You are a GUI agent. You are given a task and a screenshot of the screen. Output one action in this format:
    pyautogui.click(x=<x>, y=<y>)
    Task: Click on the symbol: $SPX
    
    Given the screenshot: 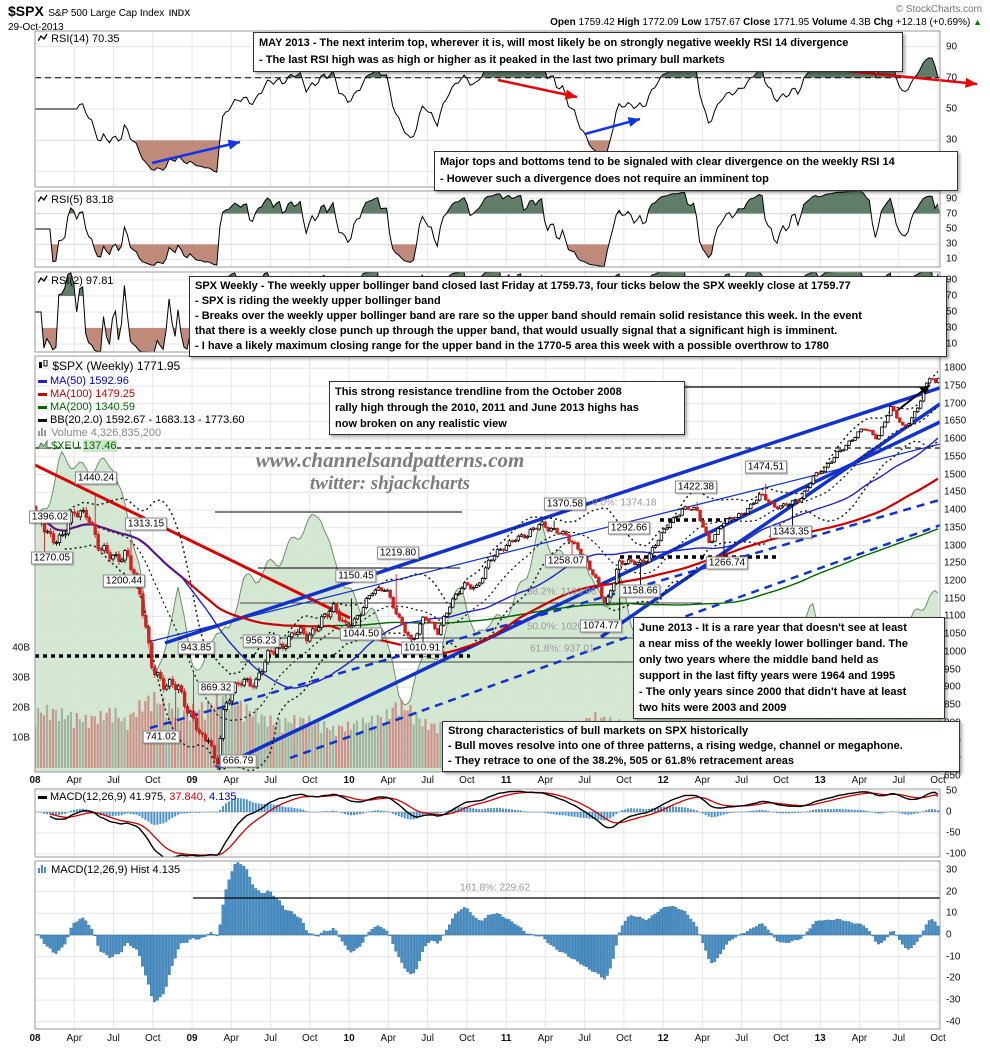 What is the action you would take?
    pyautogui.click(x=26, y=11)
    